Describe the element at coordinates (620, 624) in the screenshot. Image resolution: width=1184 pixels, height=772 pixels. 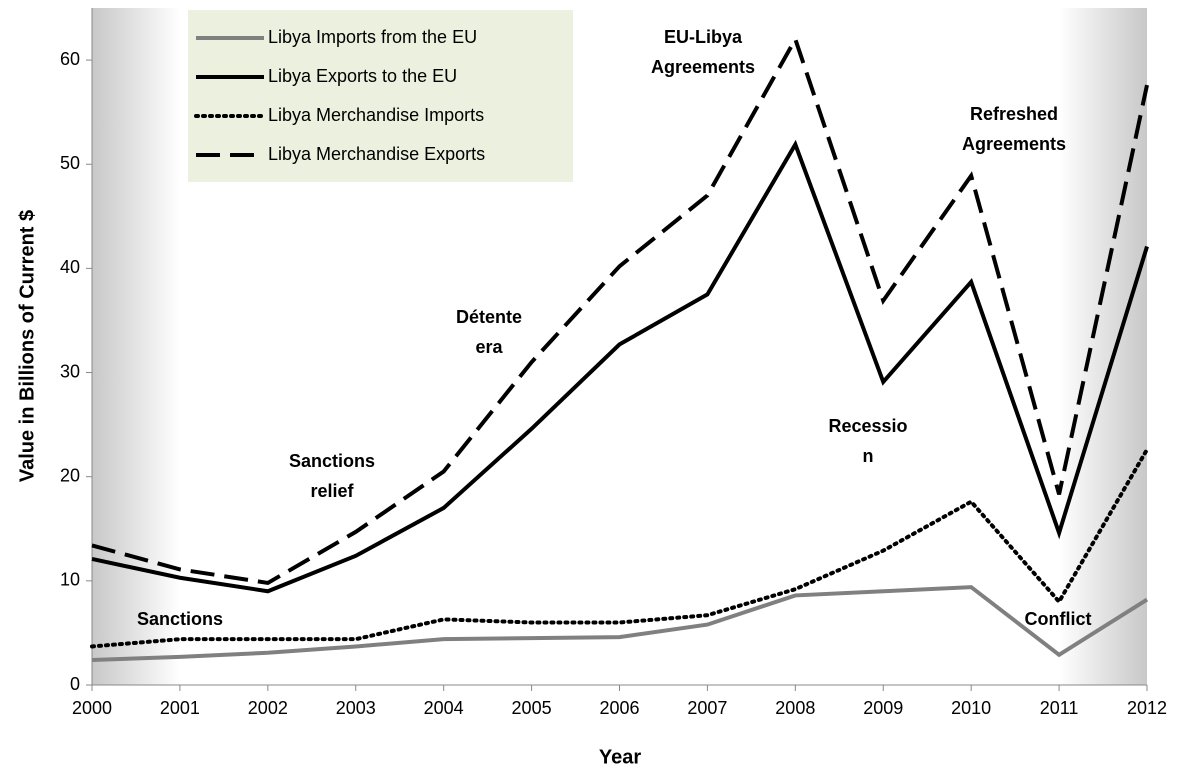
I see `series-line` at that location.